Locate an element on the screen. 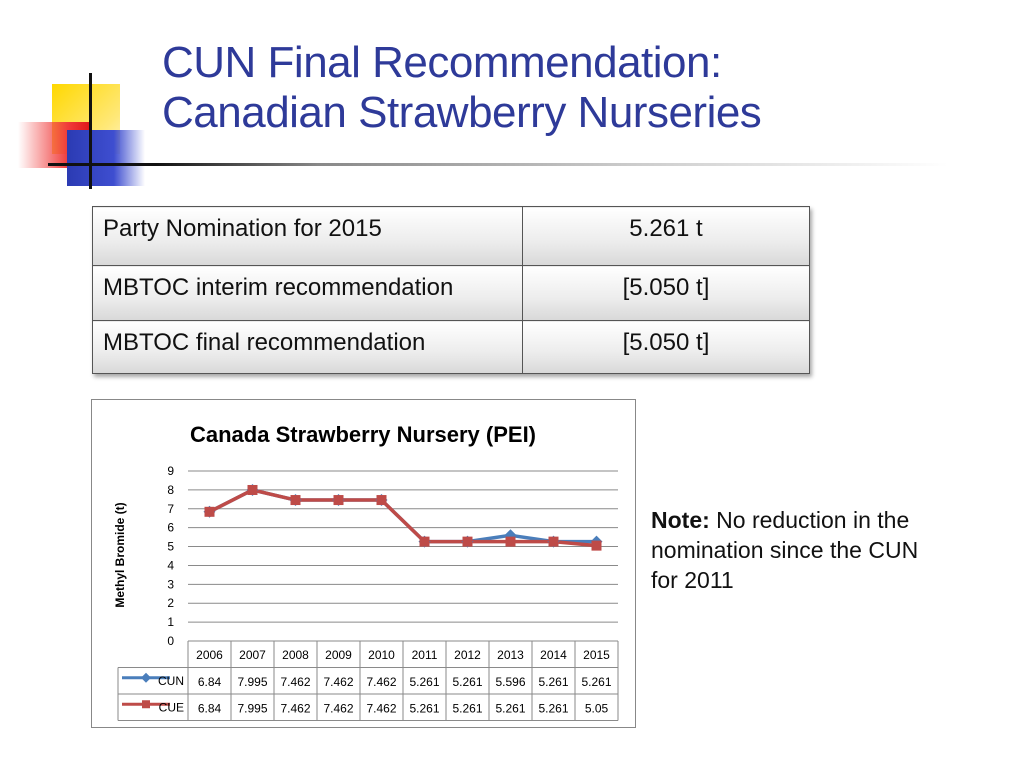  table-row: MBTOC final recommendation [5.050 t] is located at coordinates (451, 347).